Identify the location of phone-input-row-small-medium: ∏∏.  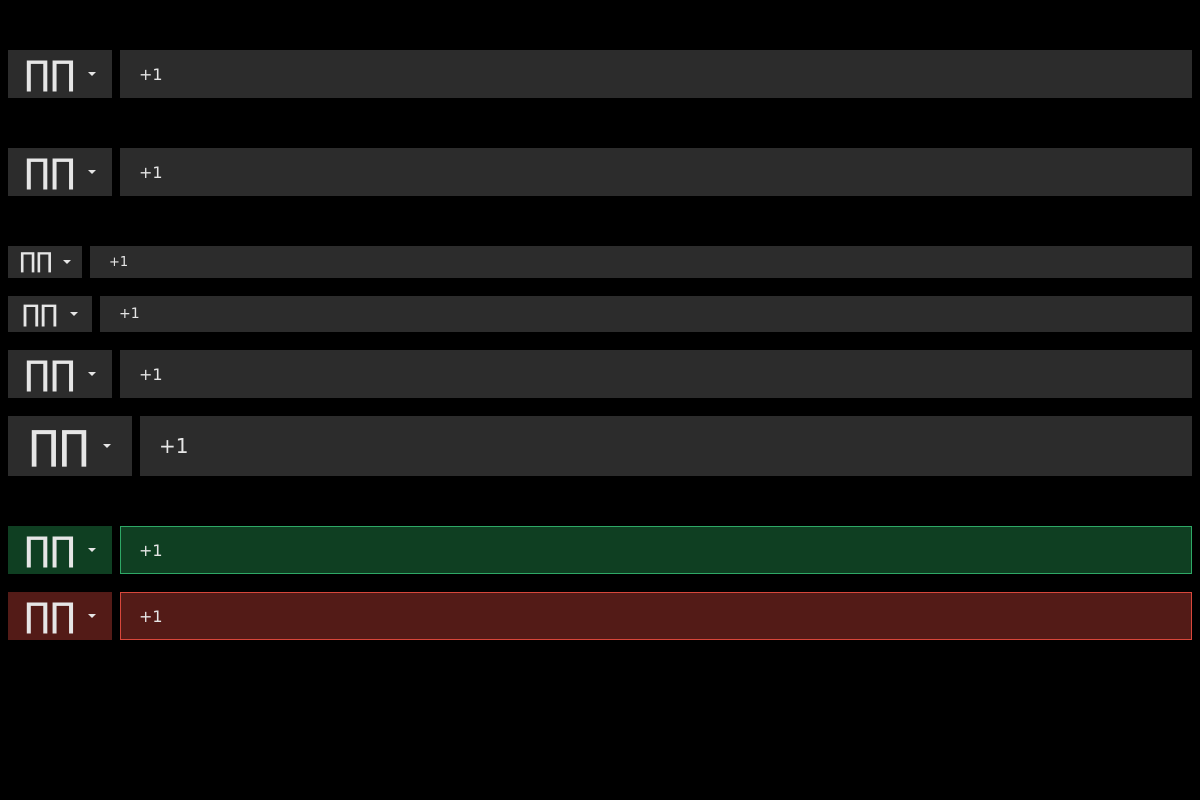
(600, 314).